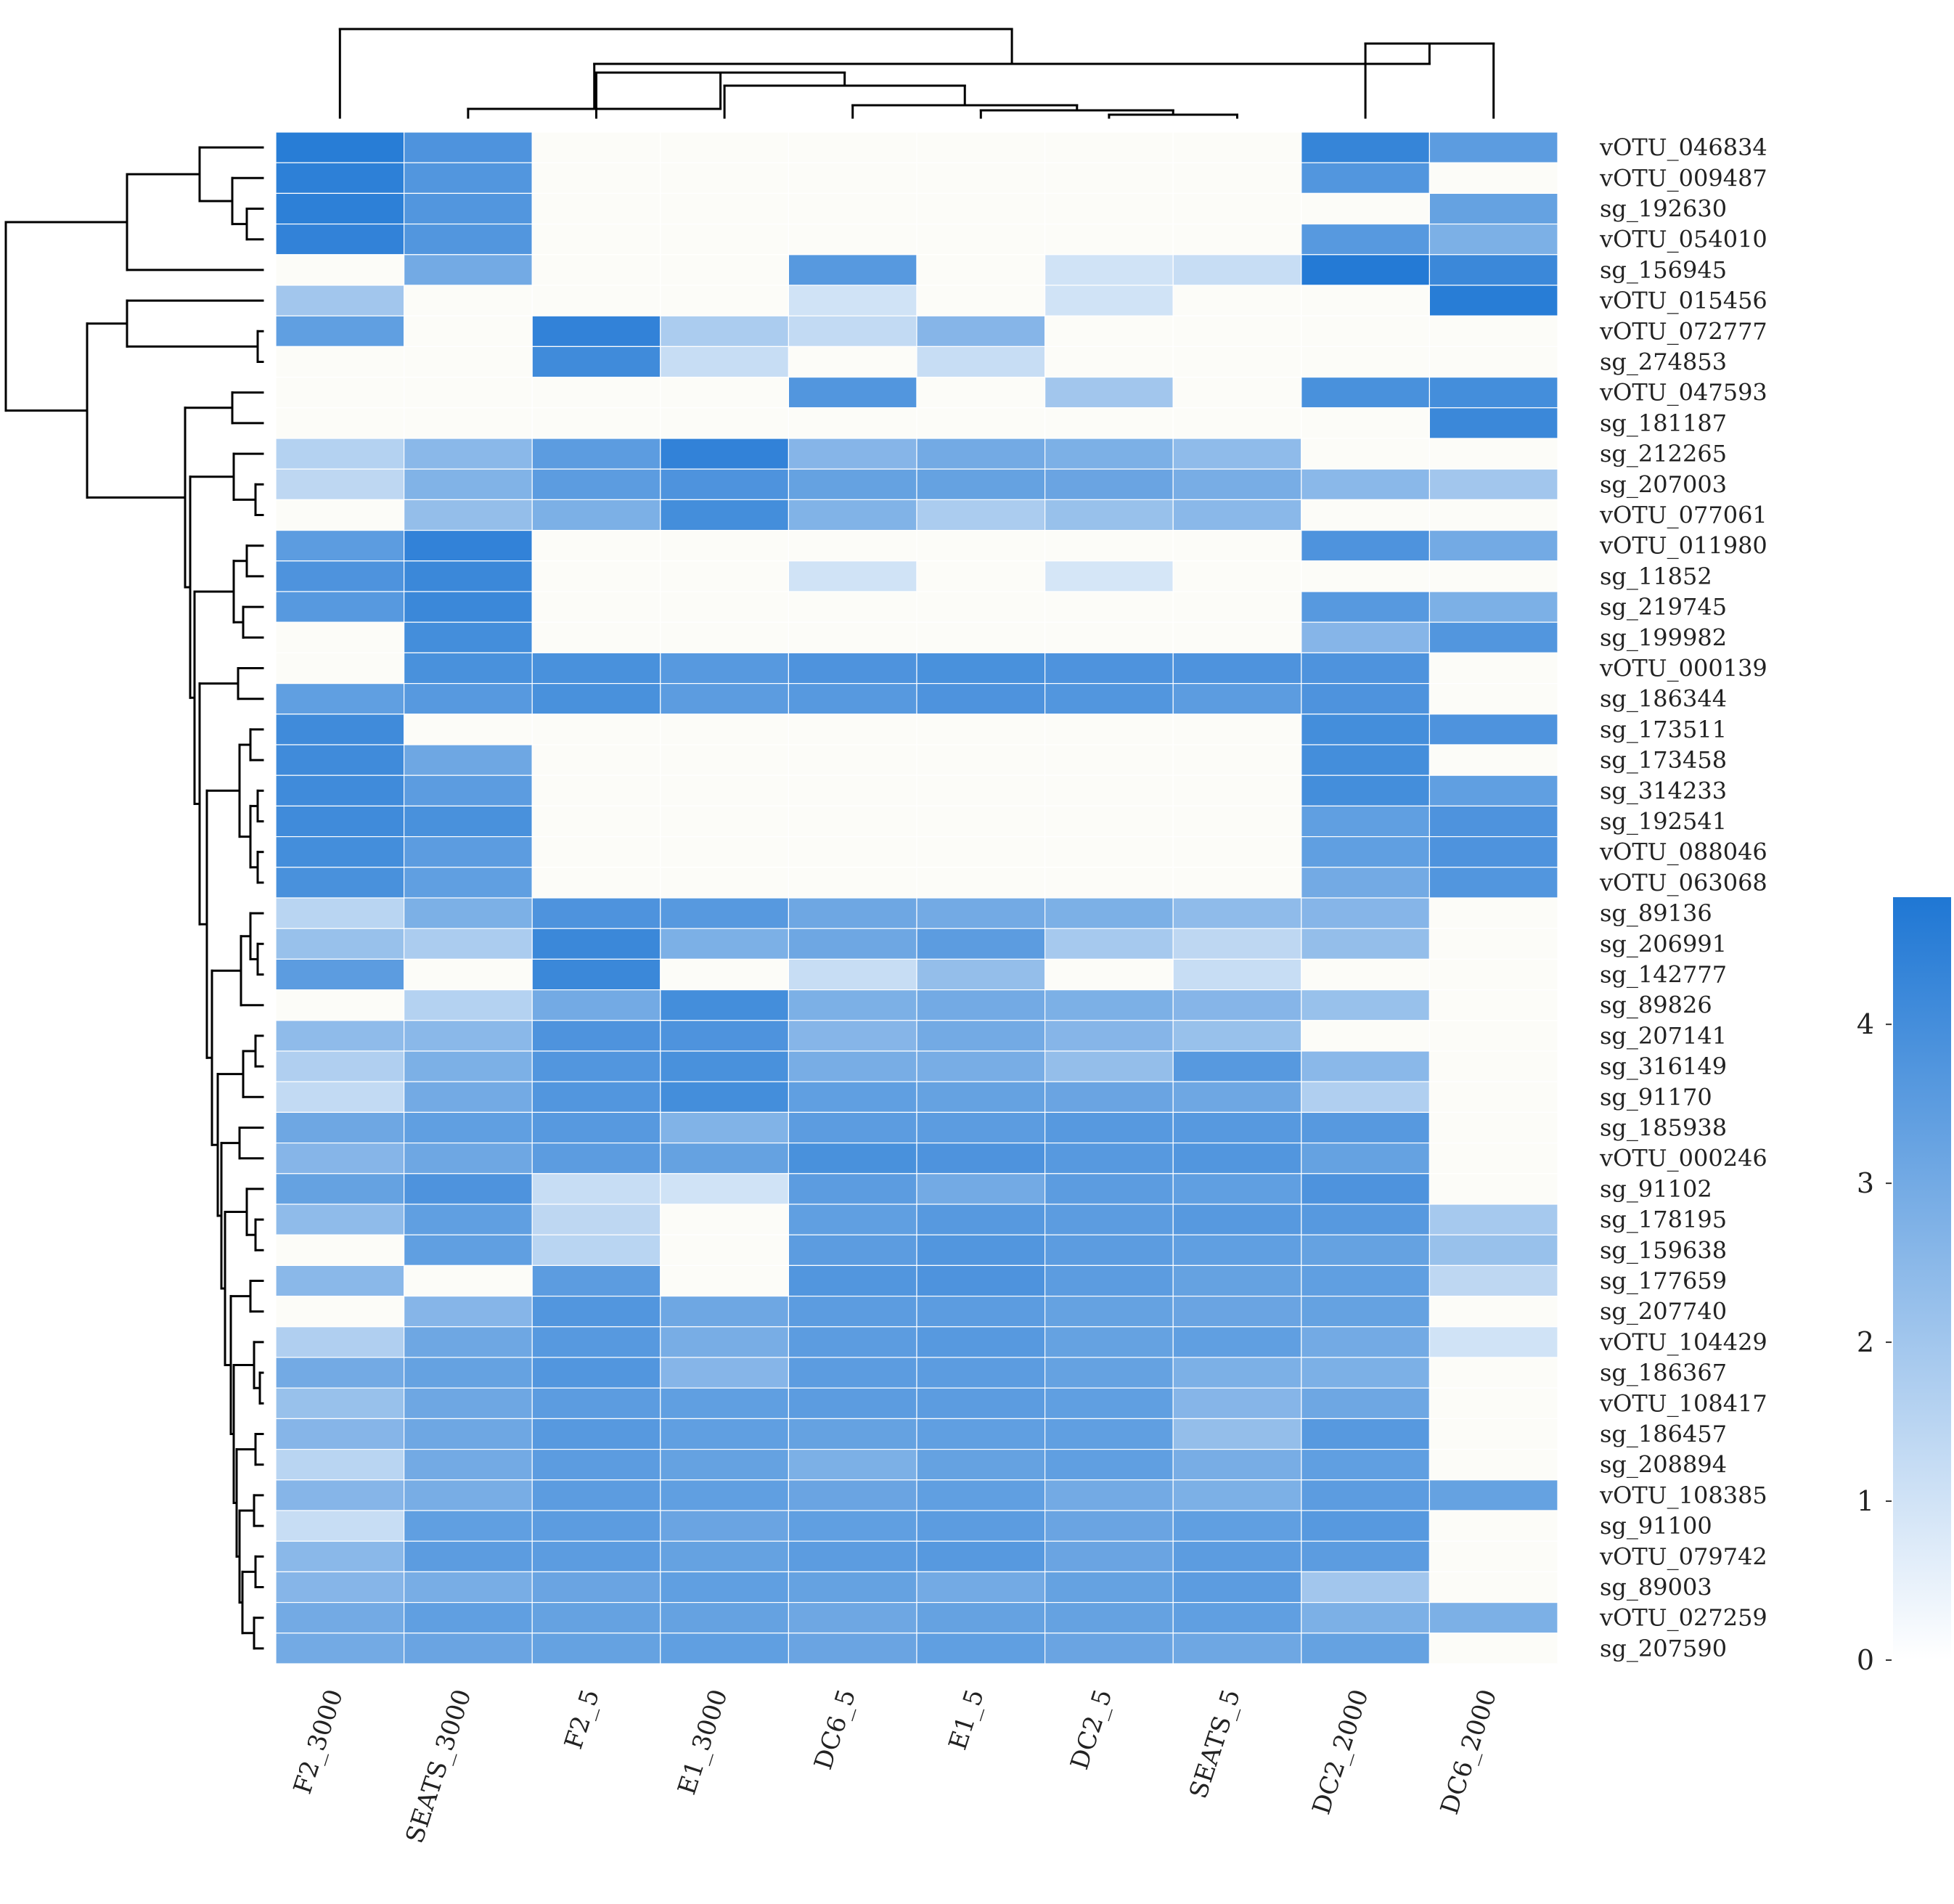 The height and width of the screenshot is (1904, 1954). Describe the element at coordinates (1683, 882) in the screenshot. I see `row-label: vOTU_063068` at that location.